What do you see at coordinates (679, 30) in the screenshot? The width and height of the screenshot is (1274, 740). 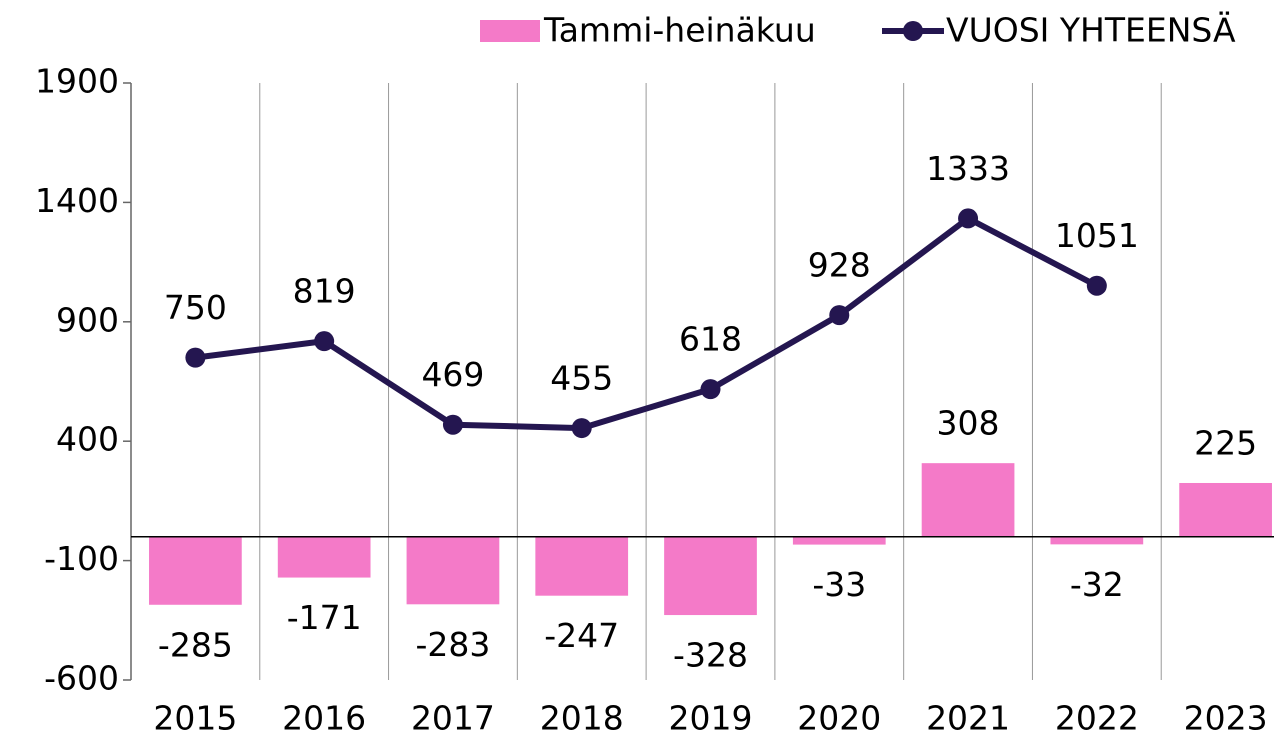 I see `legend-label: Tammi-heinäkuu` at bounding box center [679, 30].